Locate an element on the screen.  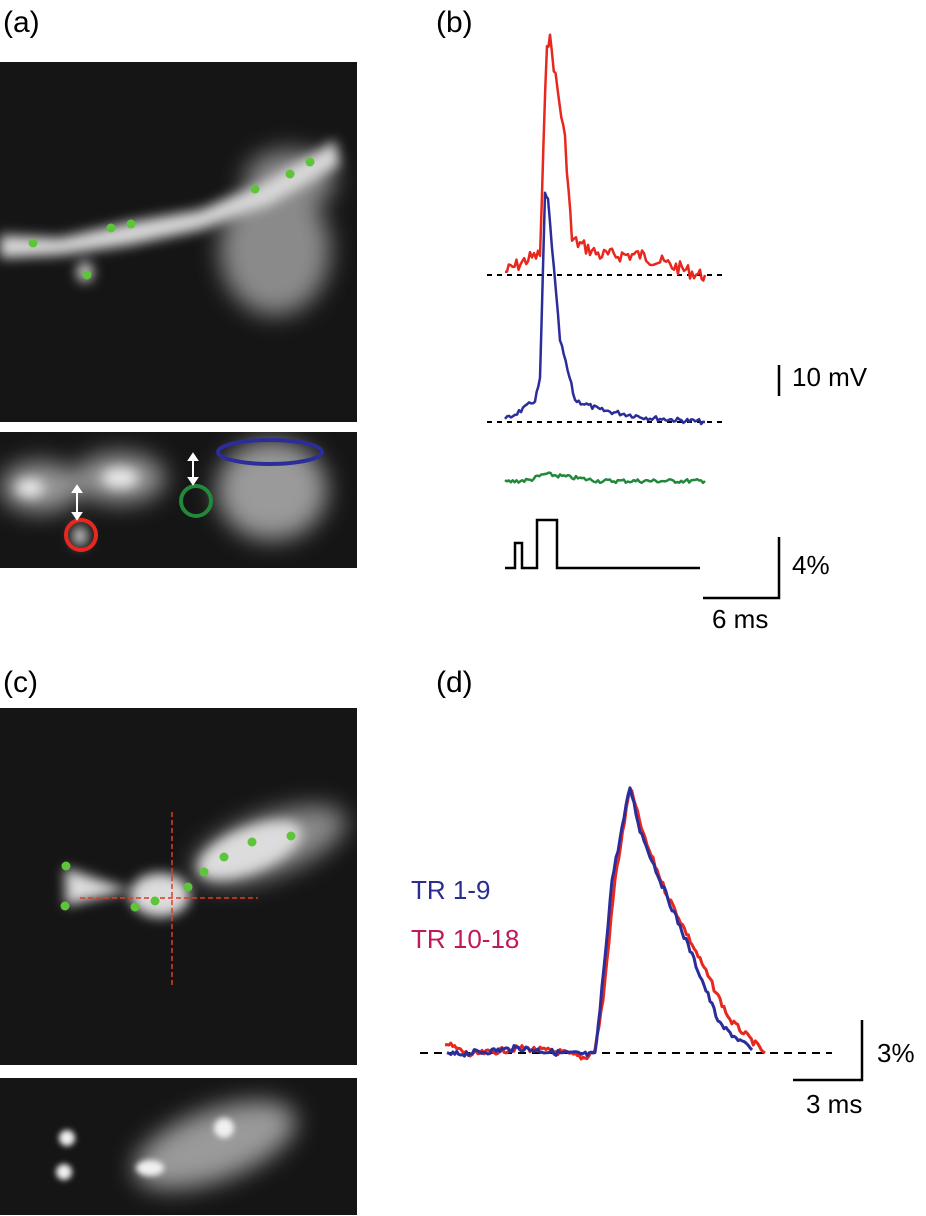
scale-label: 4% is located at coordinates (811, 565).